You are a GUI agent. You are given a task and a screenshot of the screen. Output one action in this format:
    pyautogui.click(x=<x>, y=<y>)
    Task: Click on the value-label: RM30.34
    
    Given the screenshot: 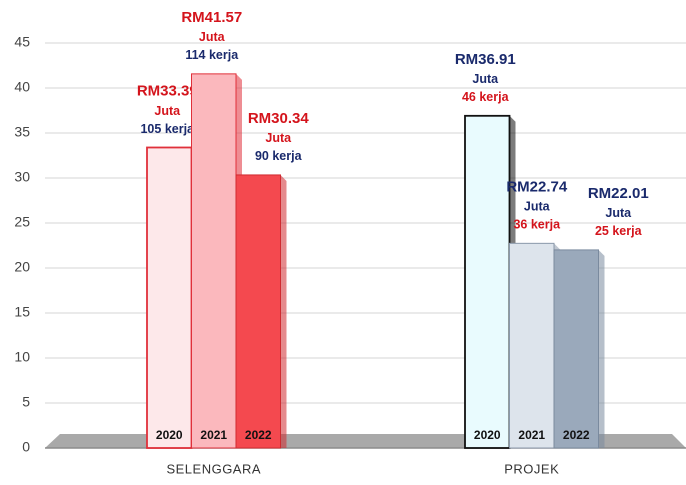 What is the action you would take?
    pyautogui.click(x=279, y=118)
    